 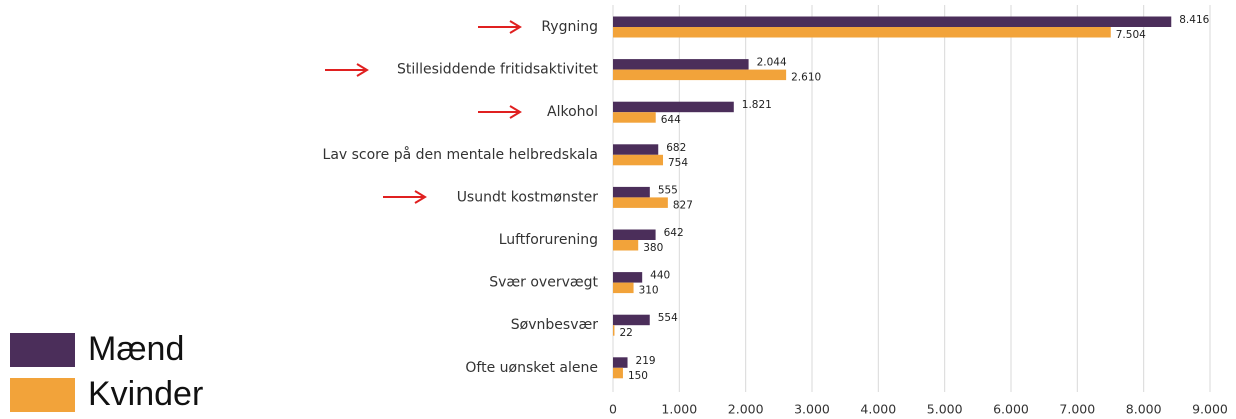 What do you see at coordinates (676, 148) in the screenshot?
I see `value-label: 682` at bounding box center [676, 148].